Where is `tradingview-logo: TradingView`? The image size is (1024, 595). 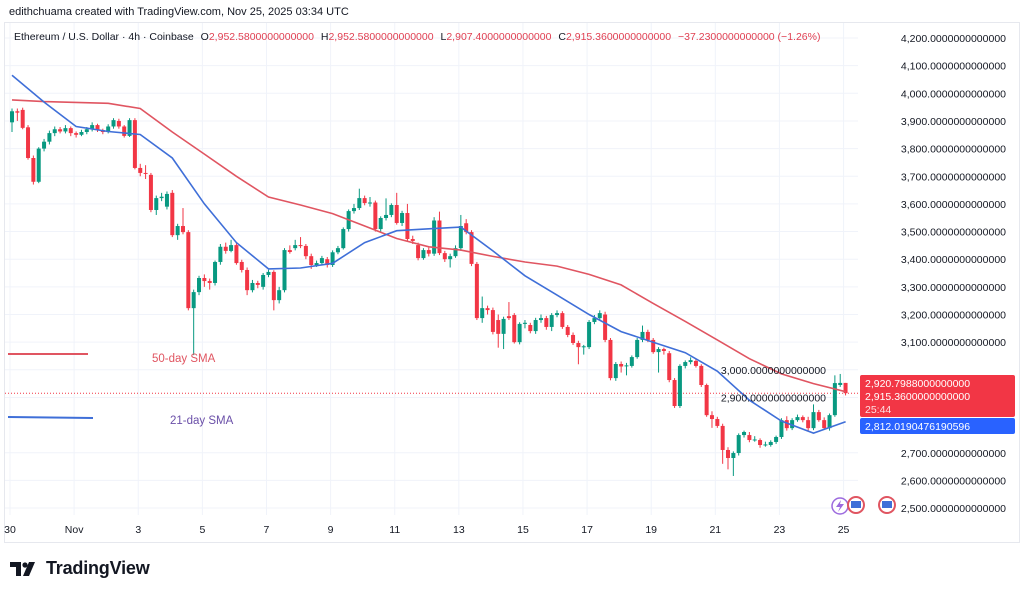 tradingview-logo: TradingView is located at coordinates (80, 568).